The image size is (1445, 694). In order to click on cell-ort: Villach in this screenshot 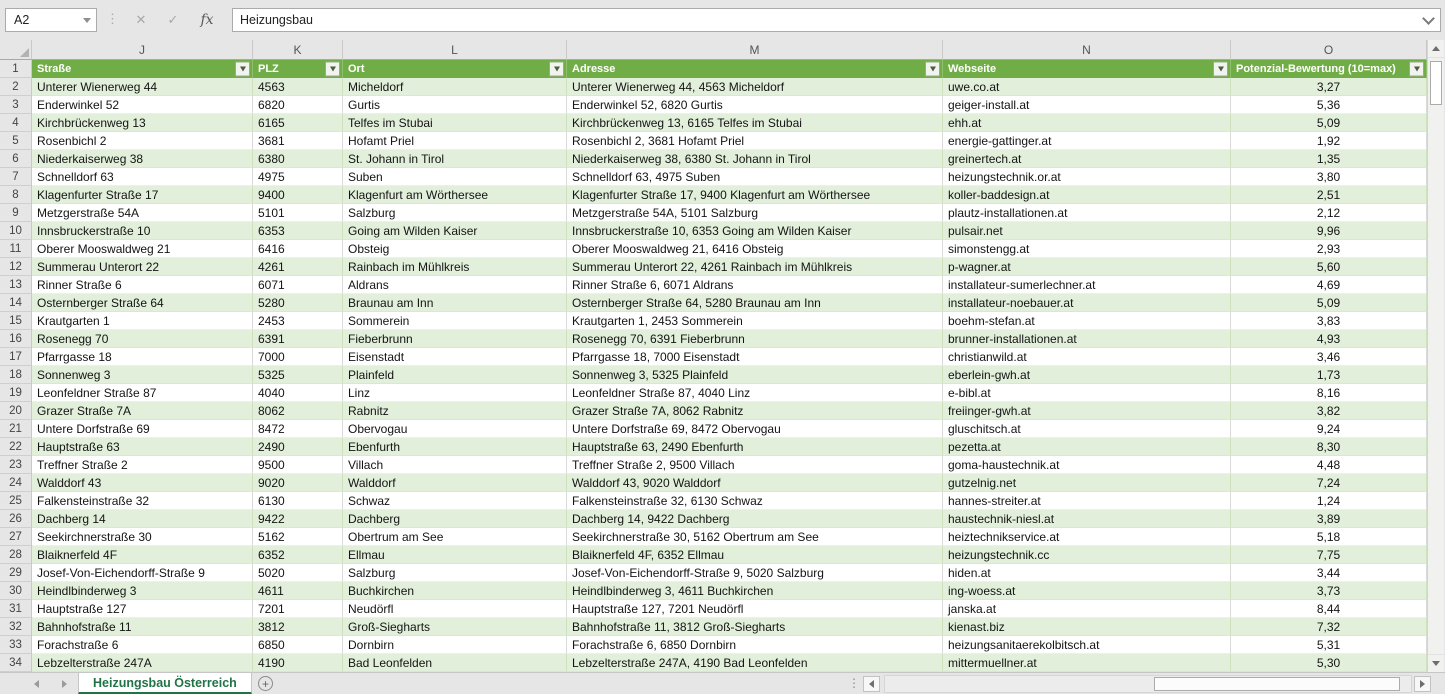, I will do `click(455, 465)`.